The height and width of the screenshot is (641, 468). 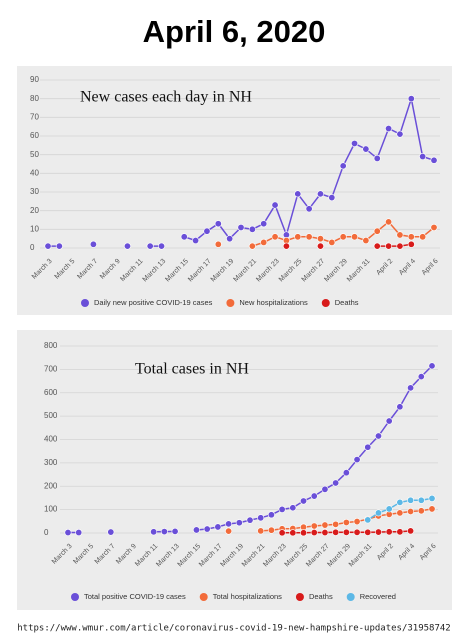 What do you see at coordinates (51, 439) in the screenshot?
I see `y-tick-label: 400` at bounding box center [51, 439].